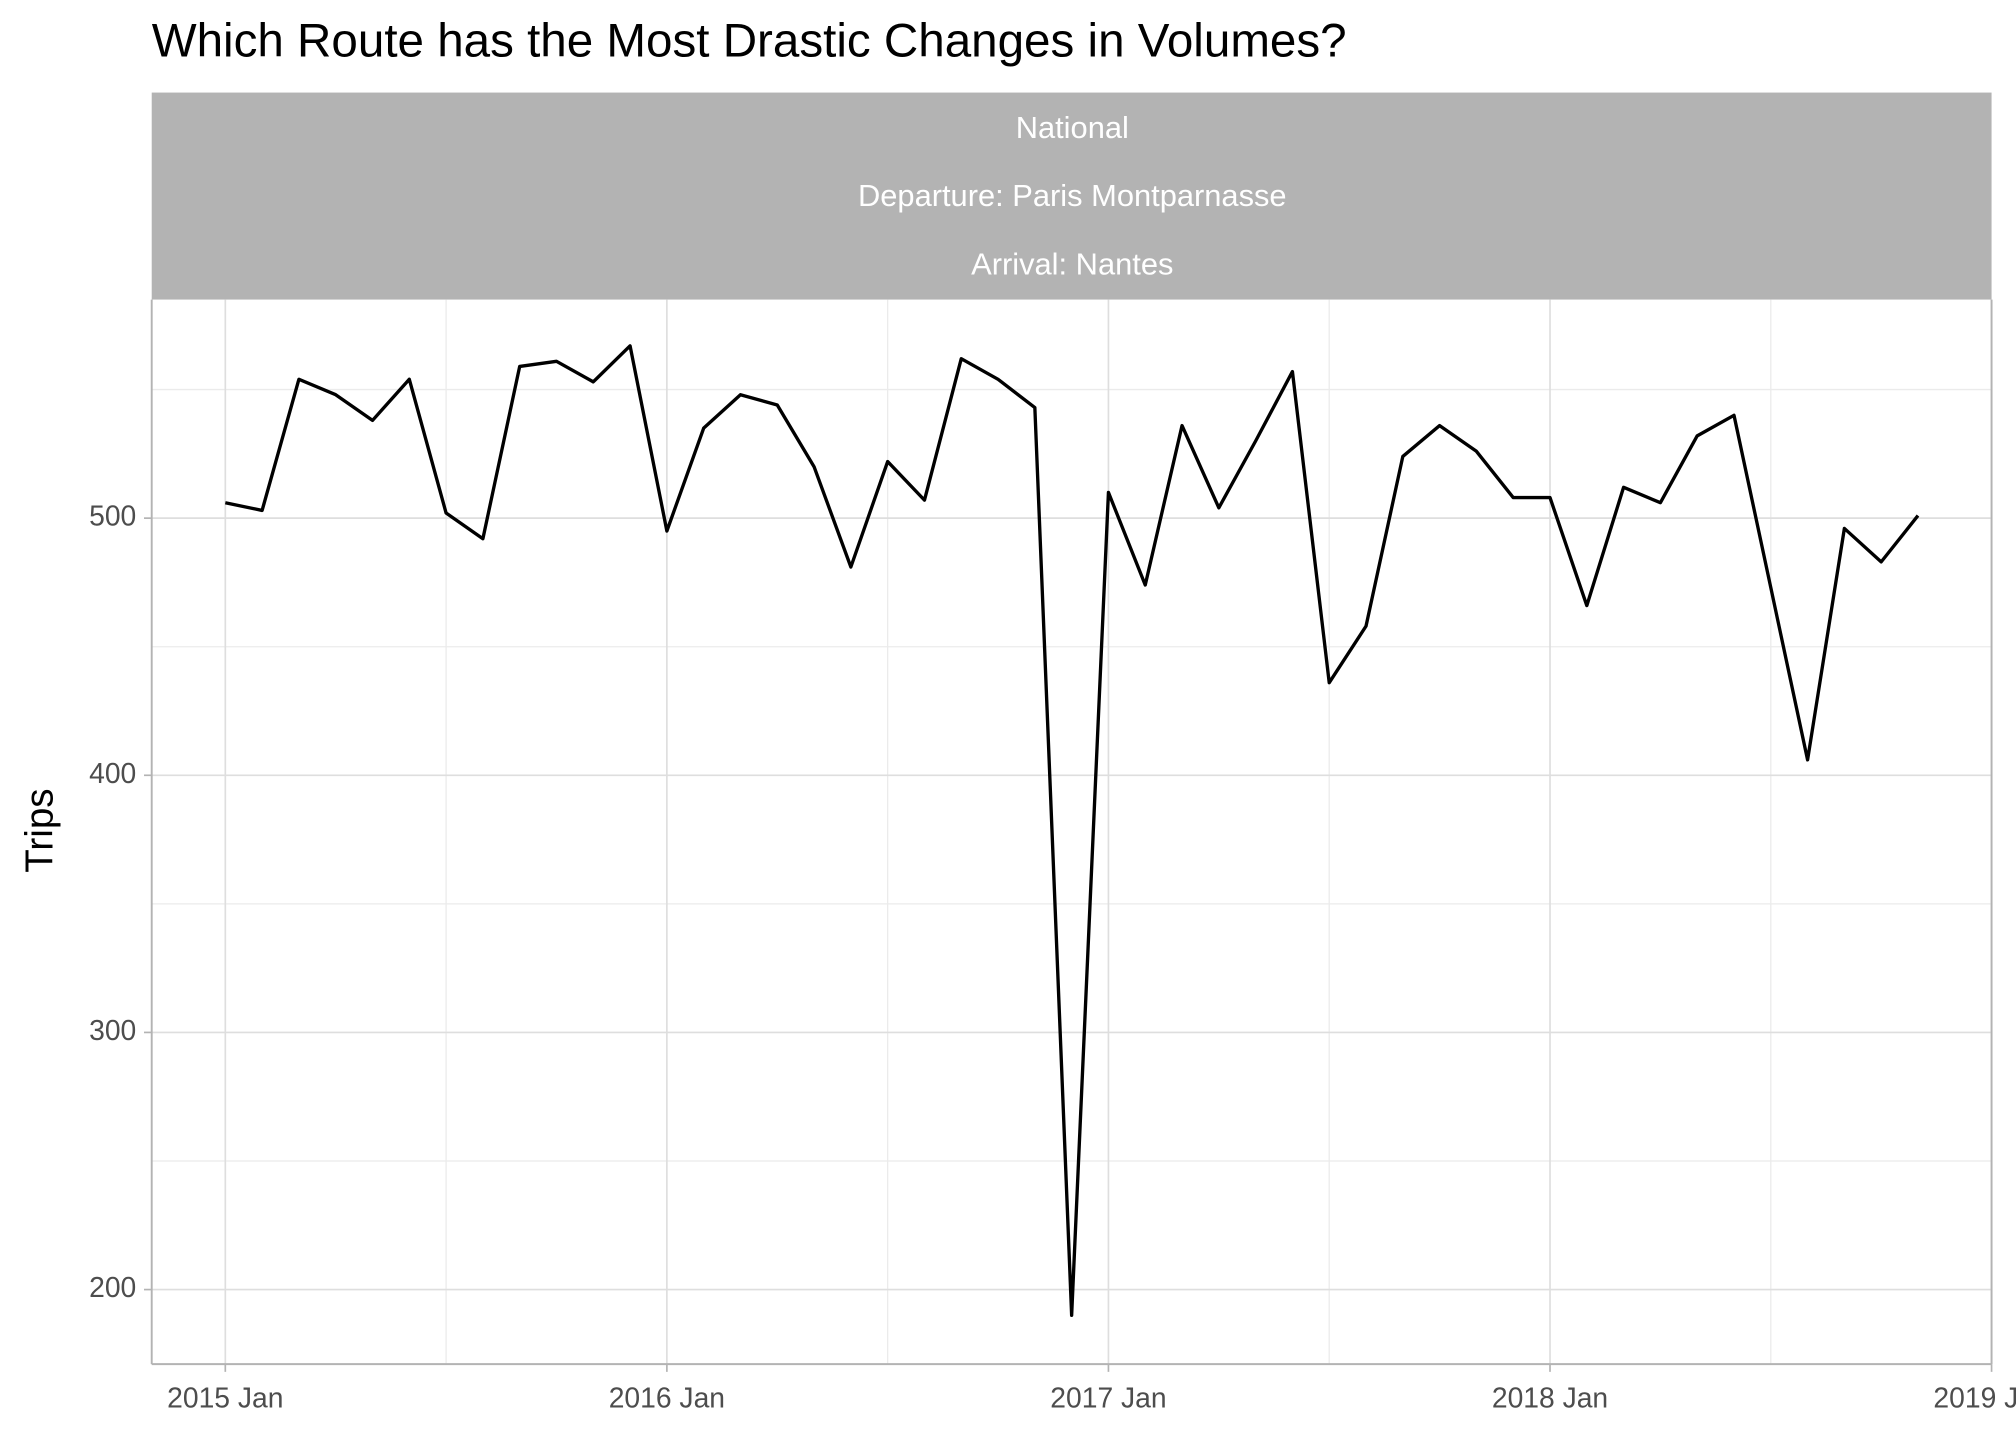  Describe the element at coordinates (1974, 1398) in the screenshot. I see `x-tick-label: 2019 Jan` at that location.